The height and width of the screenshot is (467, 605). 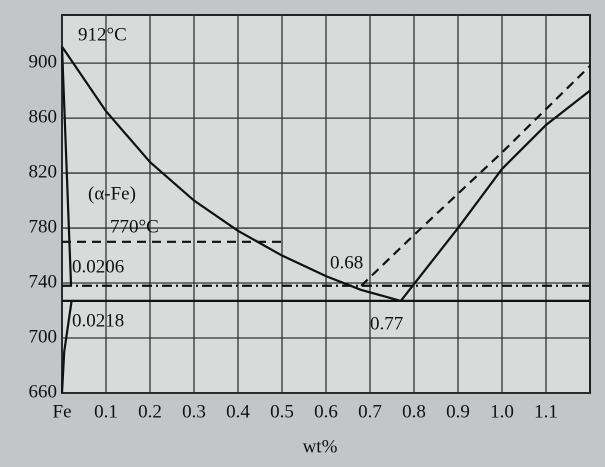 I want to click on x-tick-label: 0.2, so click(x=150, y=411).